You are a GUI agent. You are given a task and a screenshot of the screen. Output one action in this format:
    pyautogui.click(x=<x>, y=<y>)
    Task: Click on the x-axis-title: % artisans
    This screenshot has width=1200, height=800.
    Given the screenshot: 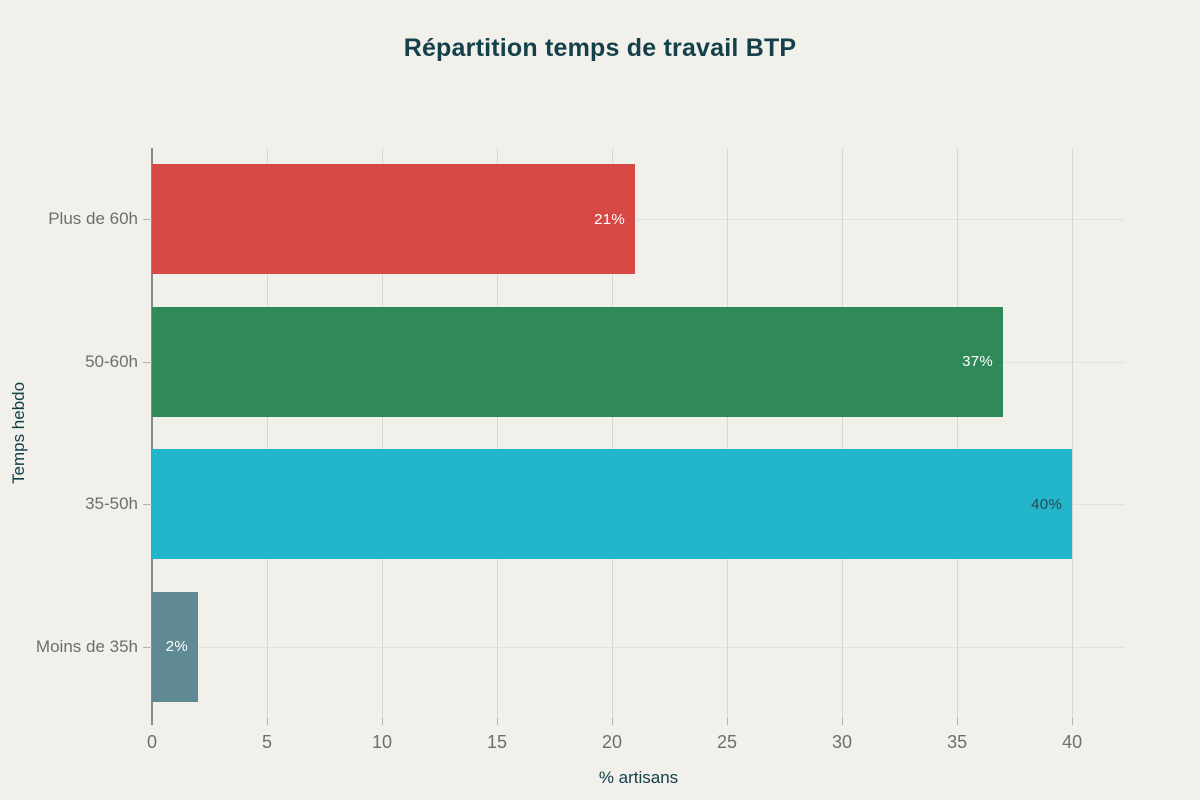 What is the action you would take?
    pyautogui.click(x=638, y=777)
    